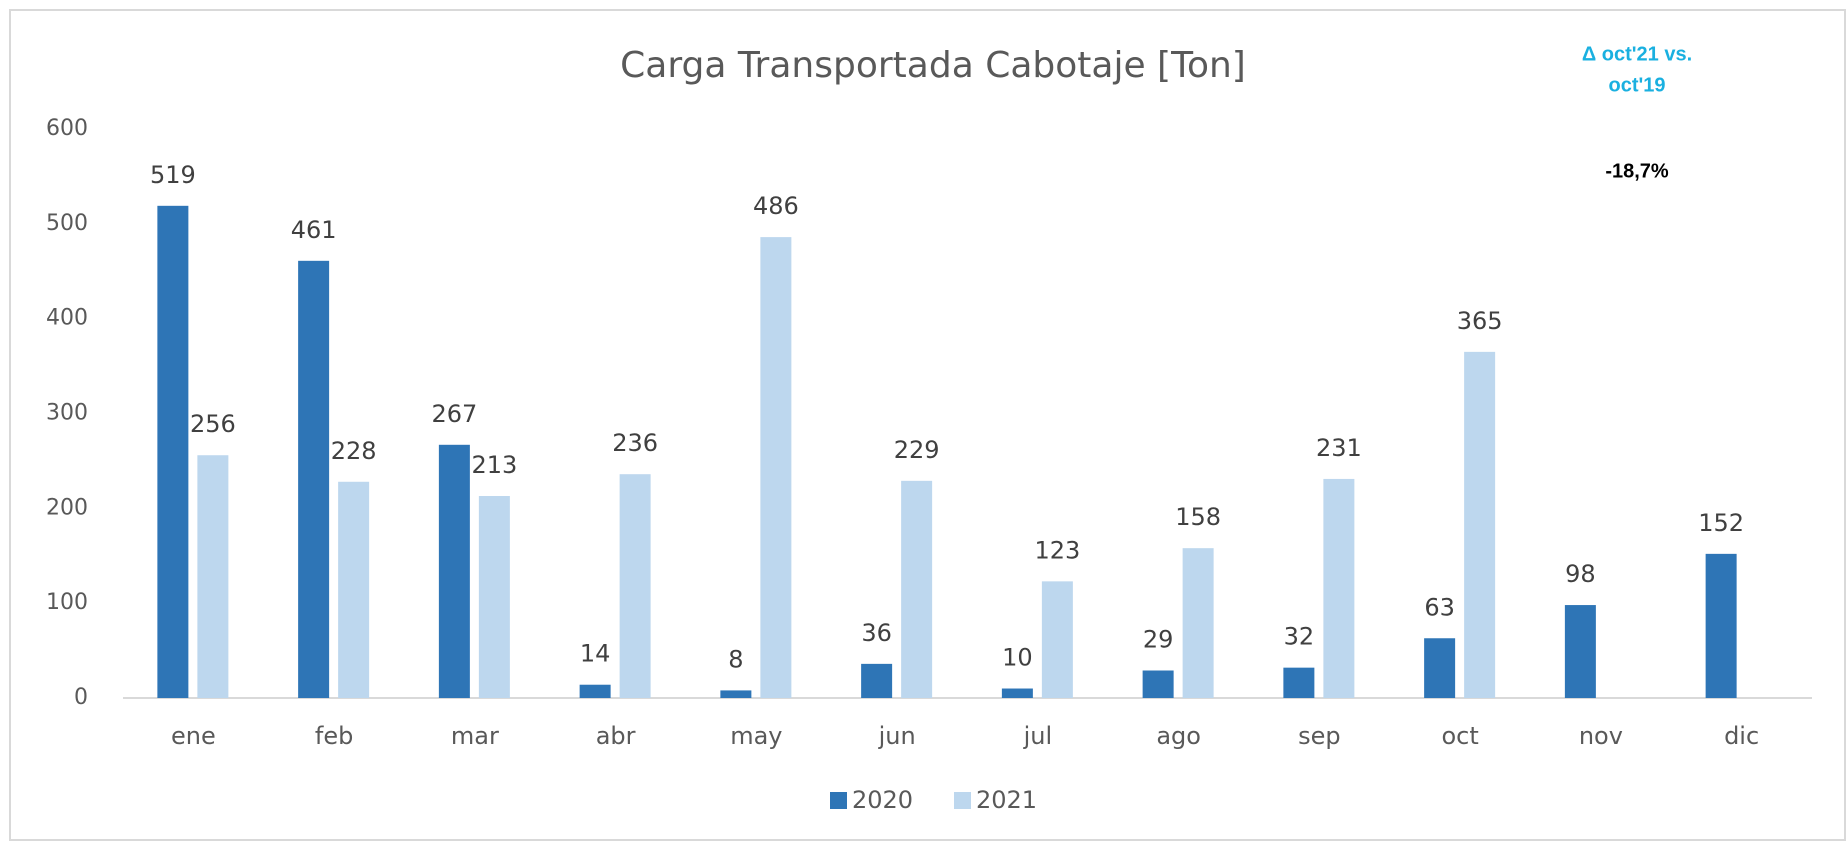 This screenshot has height=842, width=1847. I want to click on data-label: 229, so click(917, 450).